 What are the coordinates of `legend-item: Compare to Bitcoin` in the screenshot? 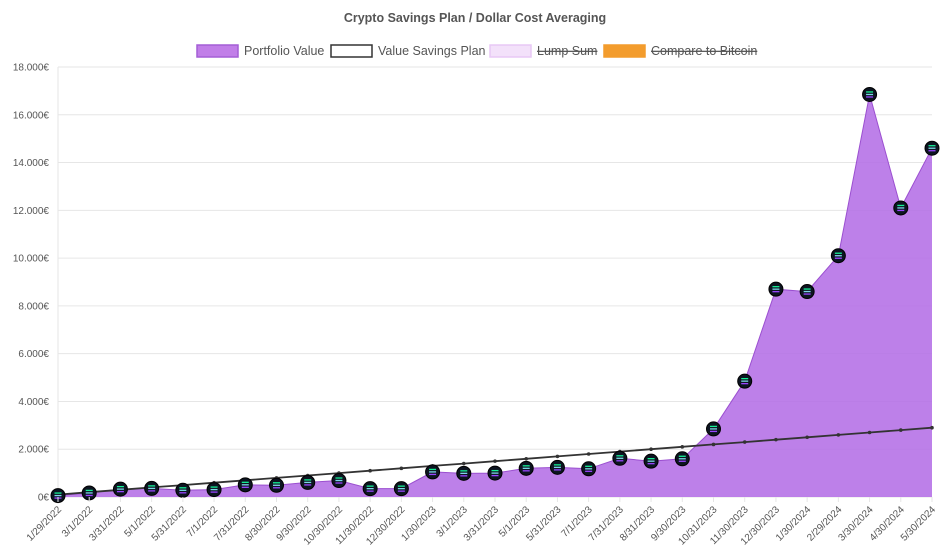 It's located at (680, 51).